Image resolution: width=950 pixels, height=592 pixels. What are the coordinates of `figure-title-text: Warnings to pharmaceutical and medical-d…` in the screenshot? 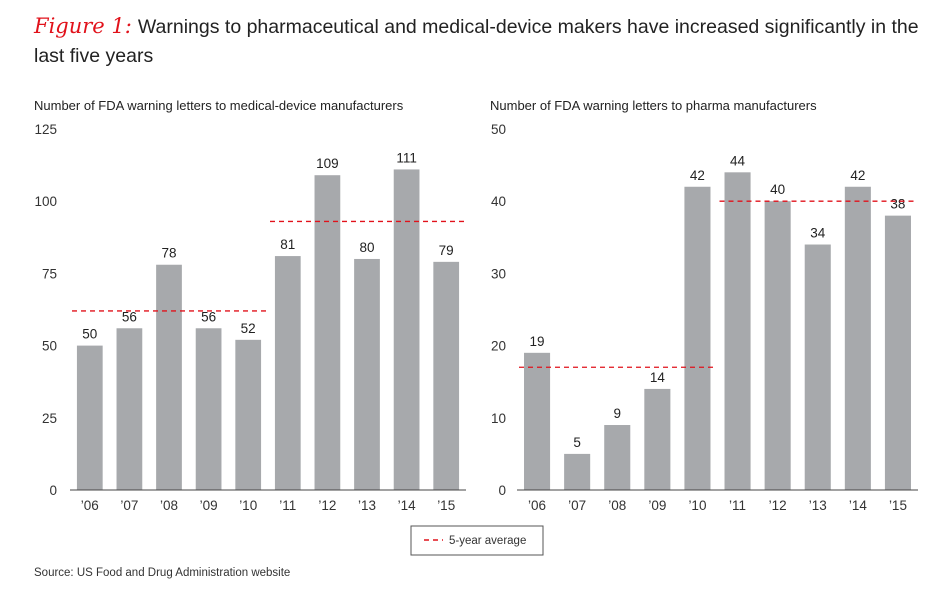 It's located at (476, 41).